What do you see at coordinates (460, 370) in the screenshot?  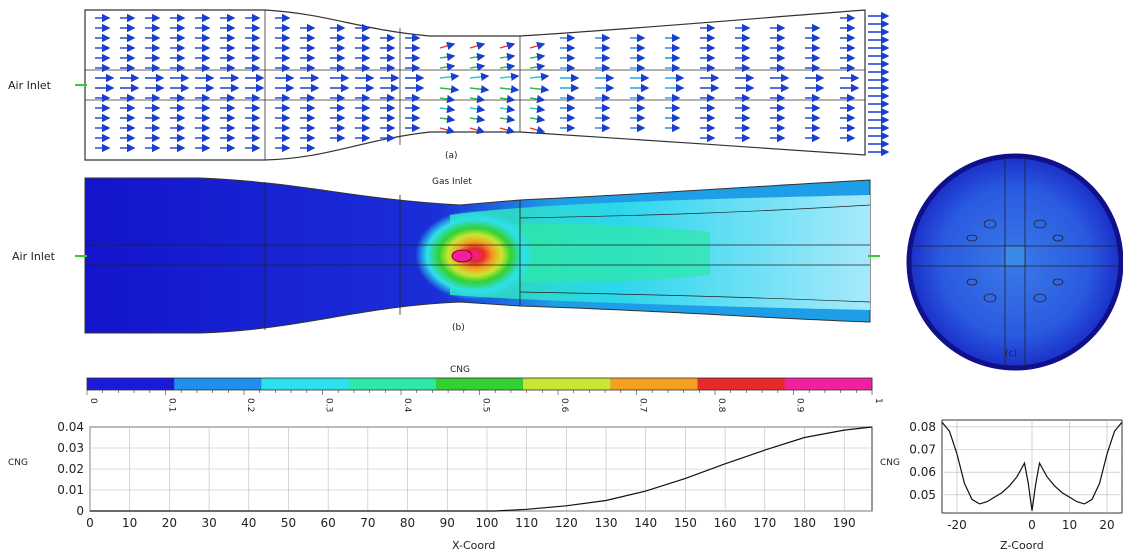 I see `colorbar-title: CNG` at bounding box center [460, 370].